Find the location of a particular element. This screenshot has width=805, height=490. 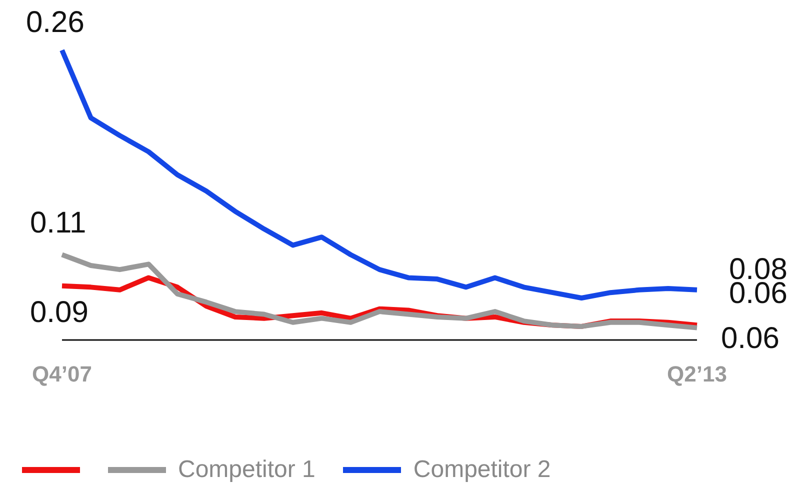

legend-label: Competitor 1 is located at coordinates (247, 470).